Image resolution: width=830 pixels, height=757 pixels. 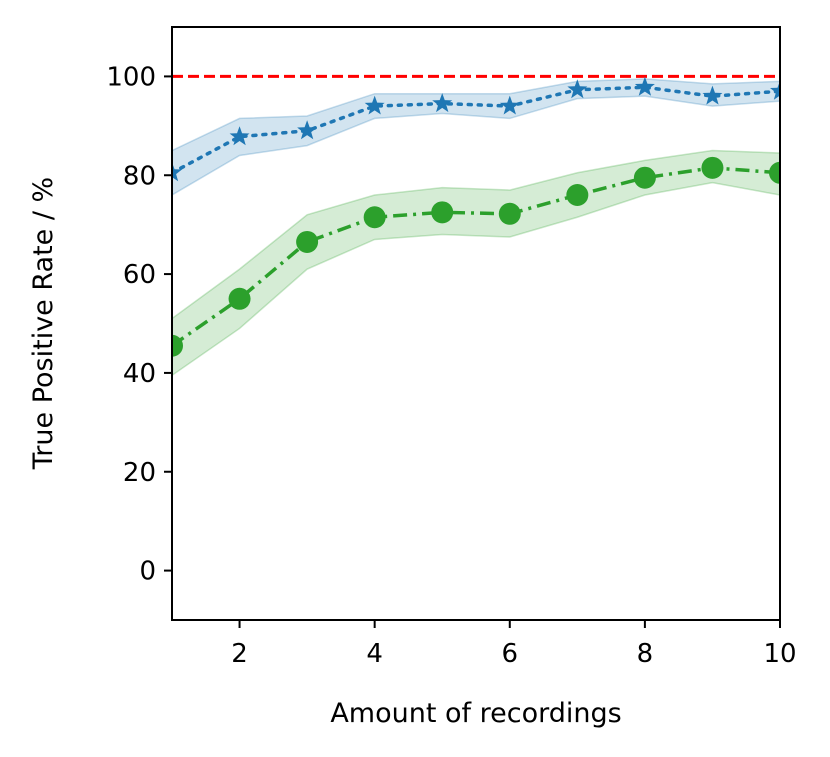 What do you see at coordinates (131, 77) in the screenshot?
I see `y-tick-label: 100` at bounding box center [131, 77].